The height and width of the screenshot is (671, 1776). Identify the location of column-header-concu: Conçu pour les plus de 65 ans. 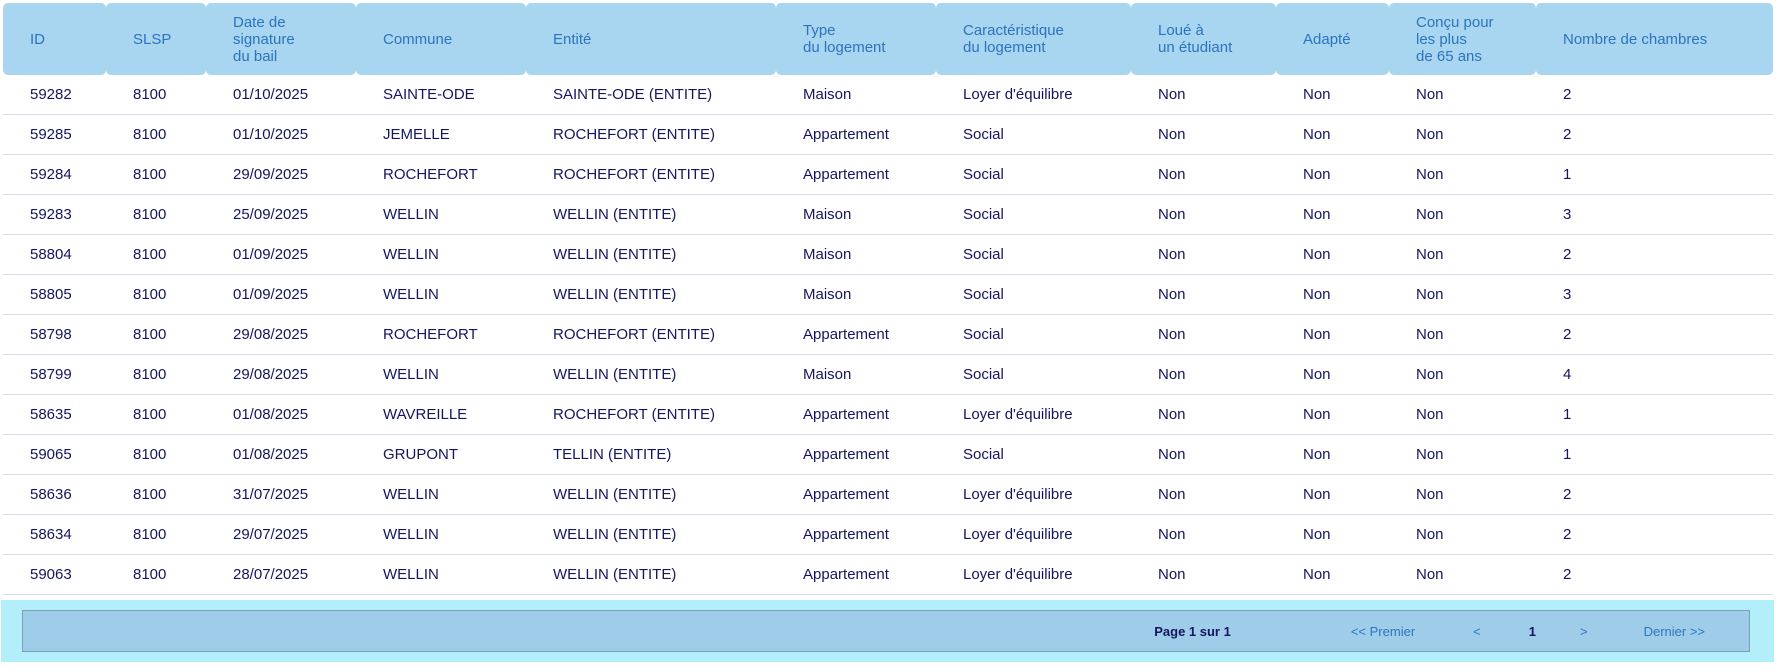
(1462, 39).